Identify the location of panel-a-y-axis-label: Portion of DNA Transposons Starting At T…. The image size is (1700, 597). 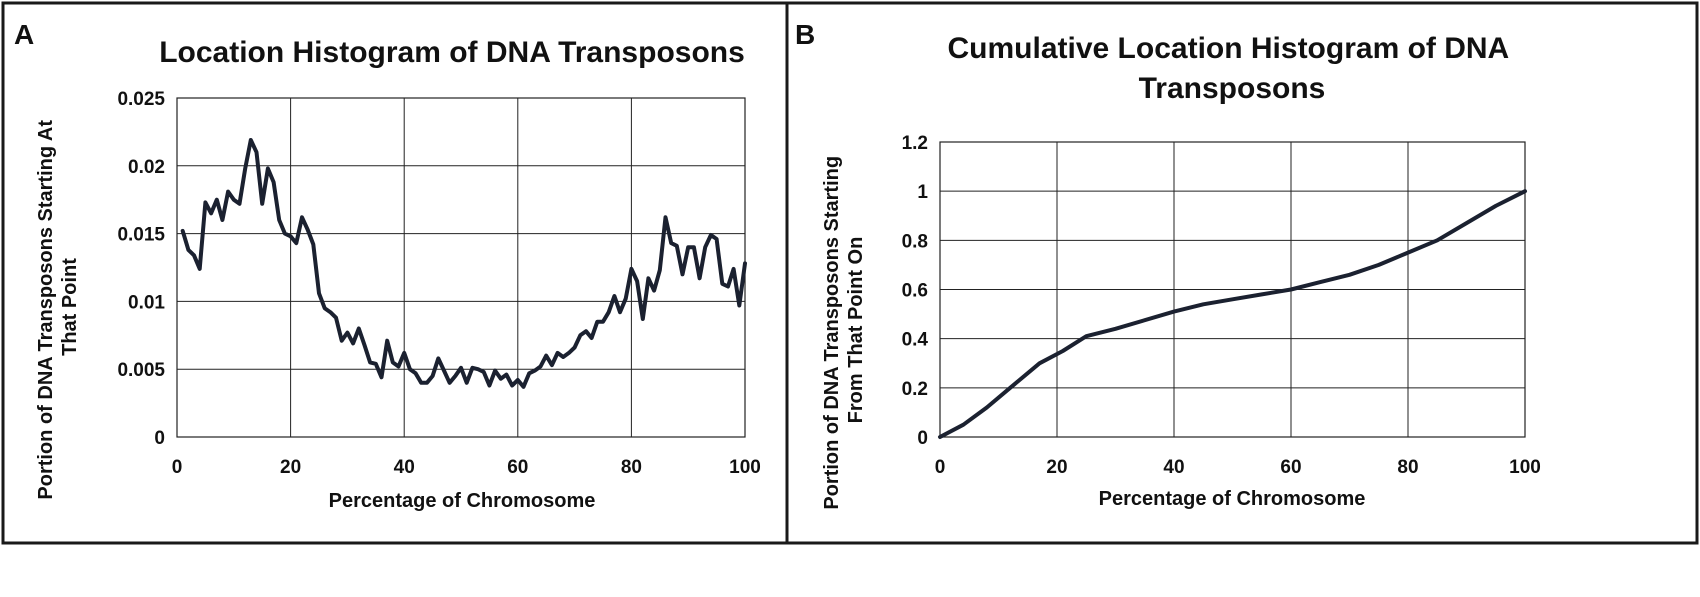
(58, 306).